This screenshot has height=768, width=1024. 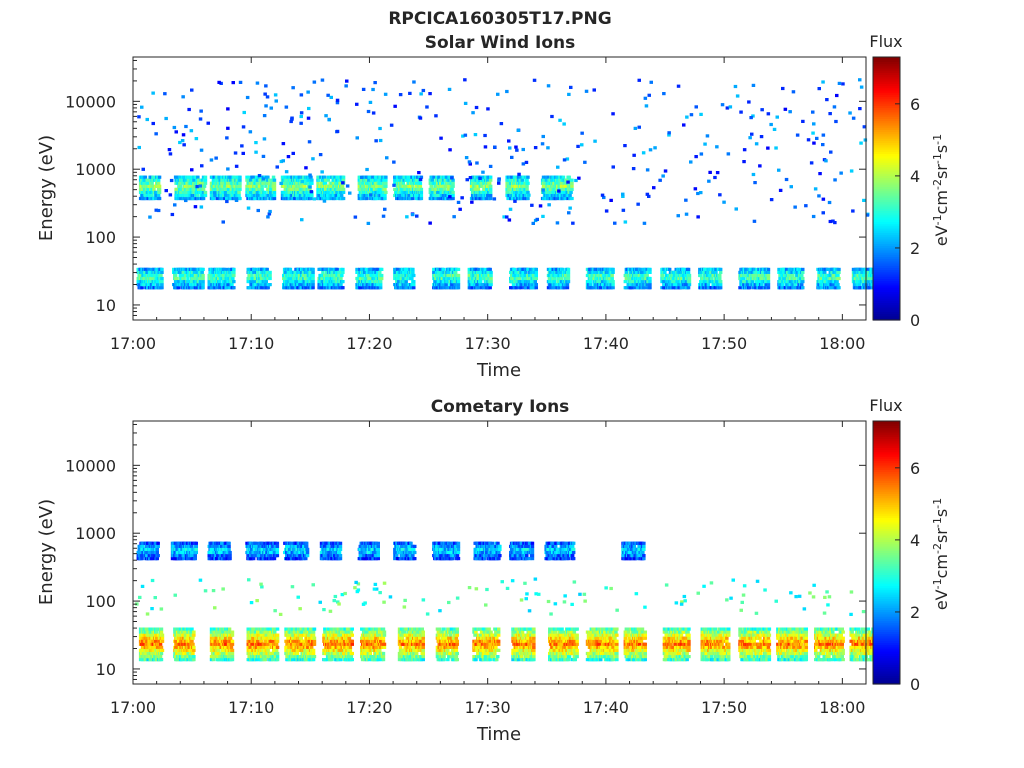 What do you see at coordinates (507, 601) in the screenshot?
I see `cometary-heatmap` at bounding box center [507, 601].